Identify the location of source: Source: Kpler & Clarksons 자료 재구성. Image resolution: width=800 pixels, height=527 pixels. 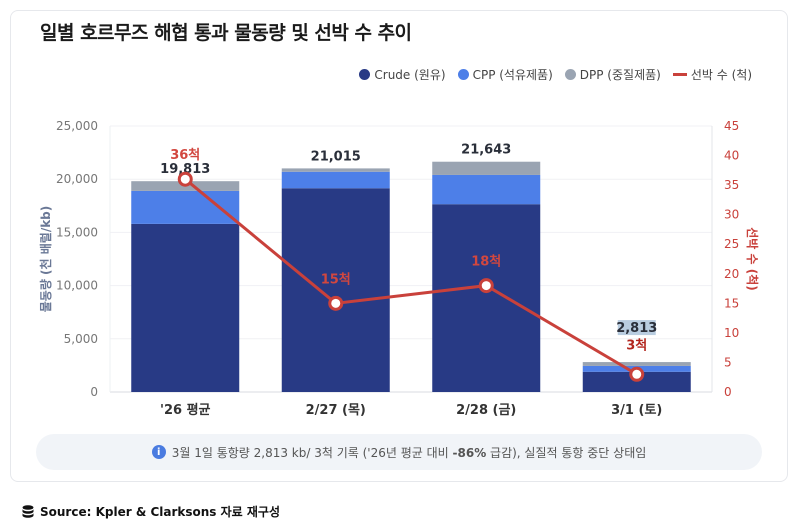
(151, 511).